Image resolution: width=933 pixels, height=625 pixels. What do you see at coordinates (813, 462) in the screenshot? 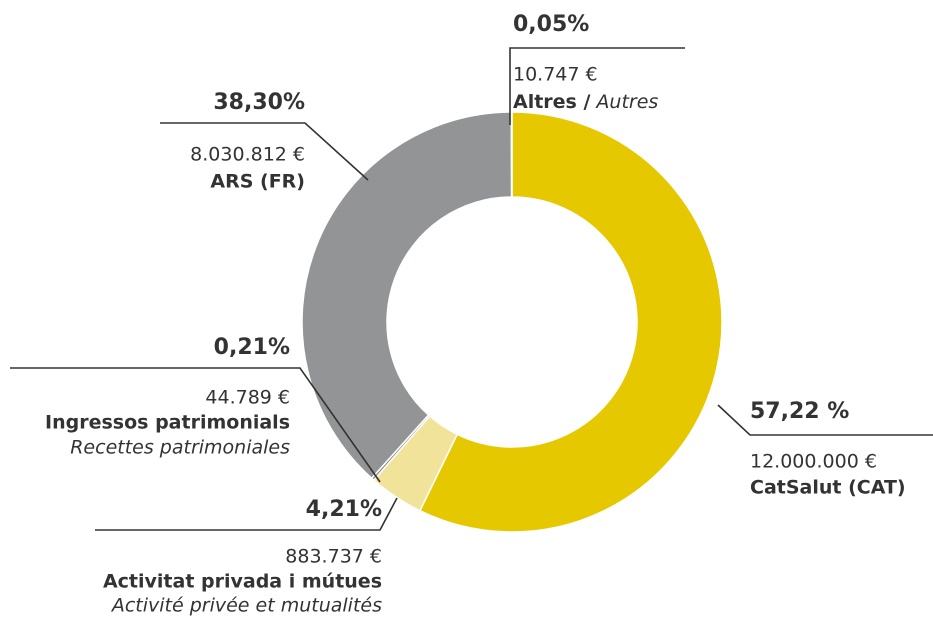
I see `amount-label: 12.000.000 €` at bounding box center [813, 462].